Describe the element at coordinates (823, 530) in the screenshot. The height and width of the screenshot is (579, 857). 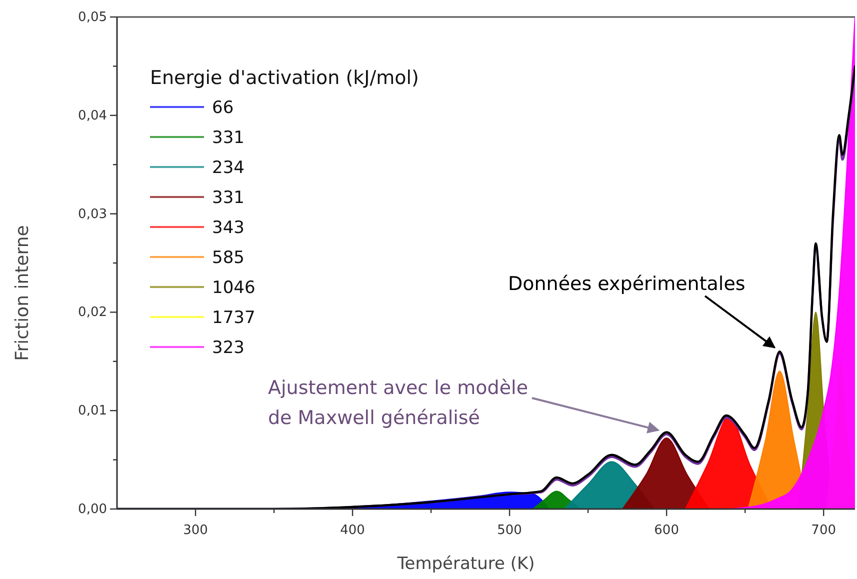
I see `x-tick-label: 700` at that location.